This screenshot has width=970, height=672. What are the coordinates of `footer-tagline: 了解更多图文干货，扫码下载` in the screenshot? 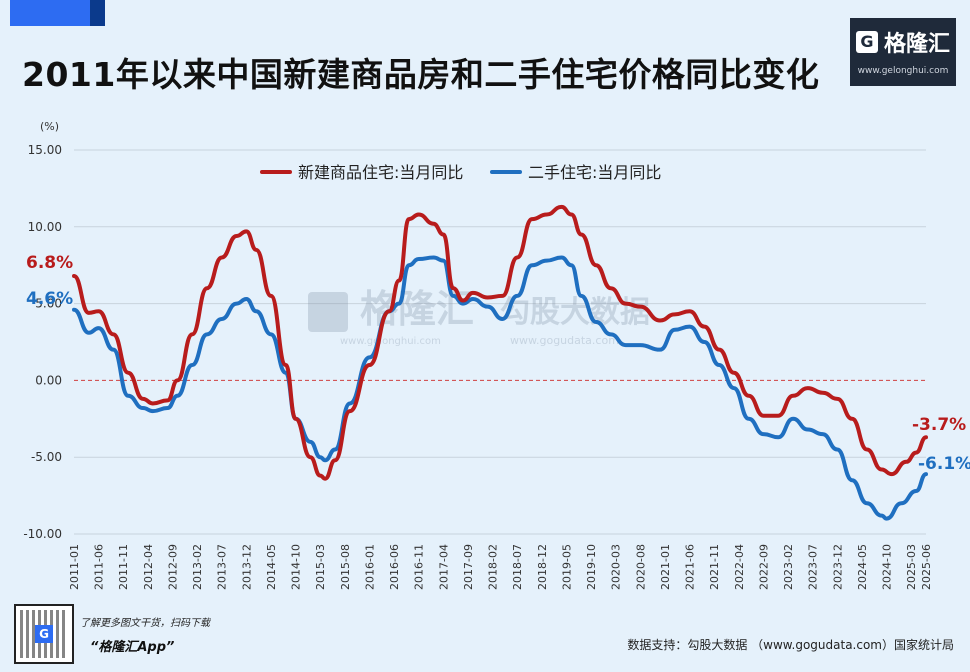 It's located at (145, 623).